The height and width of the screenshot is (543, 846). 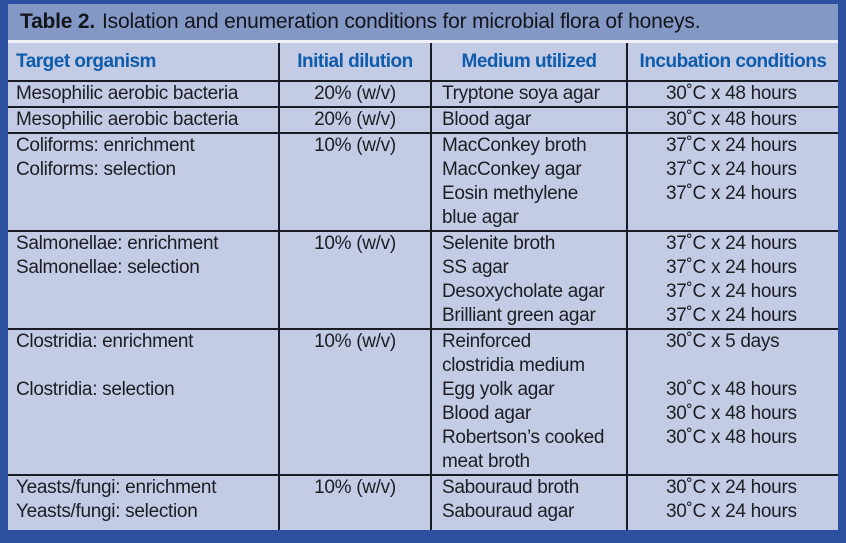 What do you see at coordinates (528, 61) in the screenshot?
I see `column-header-medium-utilized: Medium utilized` at bounding box center [528, 61].